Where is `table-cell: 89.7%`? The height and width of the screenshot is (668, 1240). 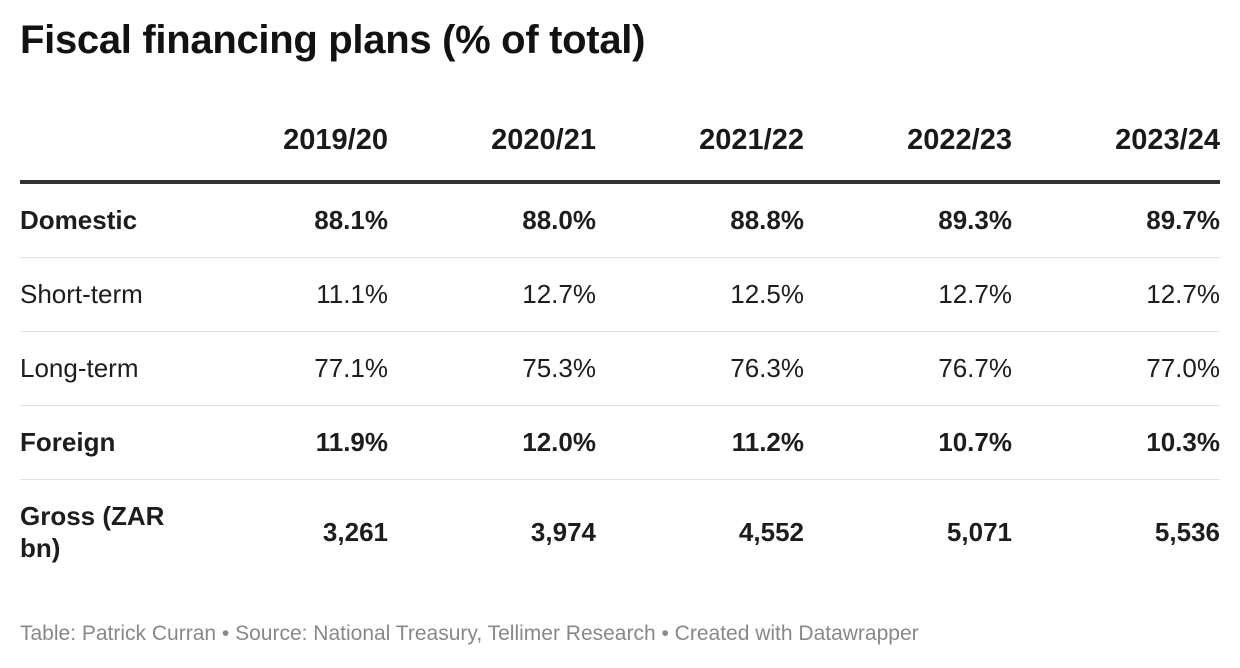 table-cell: 89.7% is located at coordinates (1116, 220).